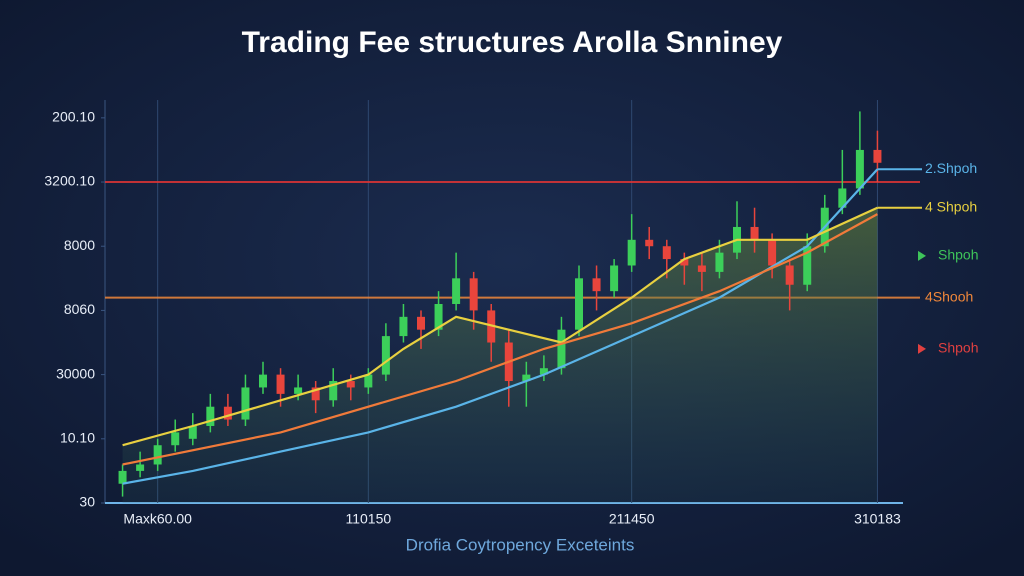 This screenshot has height=576, width=1024. What do you see at coordinates (157, 519) in the screenshot?
I see `x-tick-label: Maxk60.00` at bounding box center [157, 519].